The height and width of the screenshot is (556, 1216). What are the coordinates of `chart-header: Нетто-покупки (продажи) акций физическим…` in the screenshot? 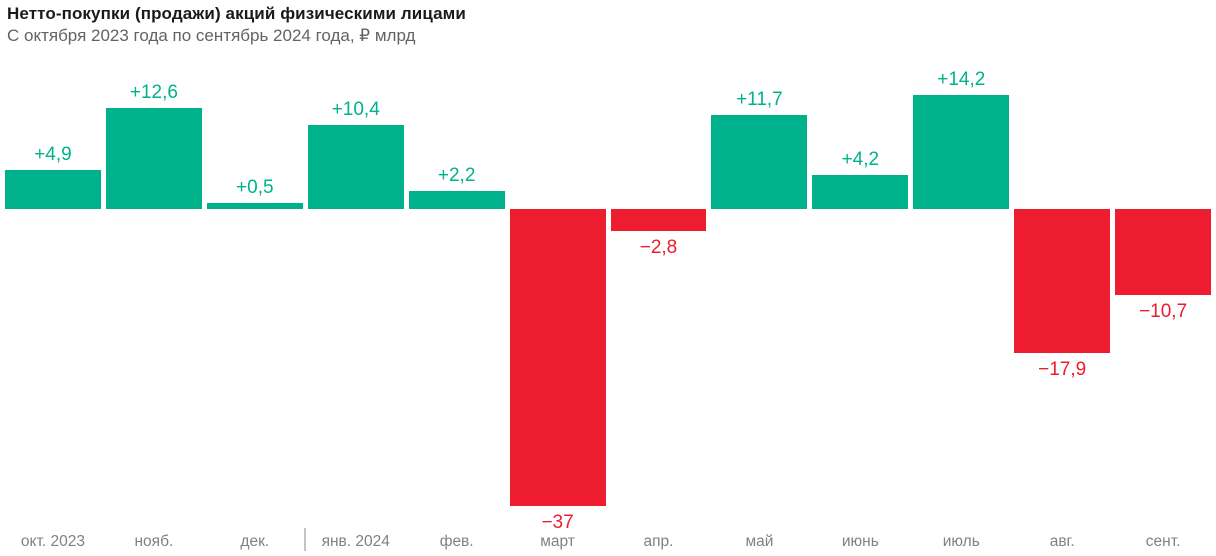 It's located at (236, 24).